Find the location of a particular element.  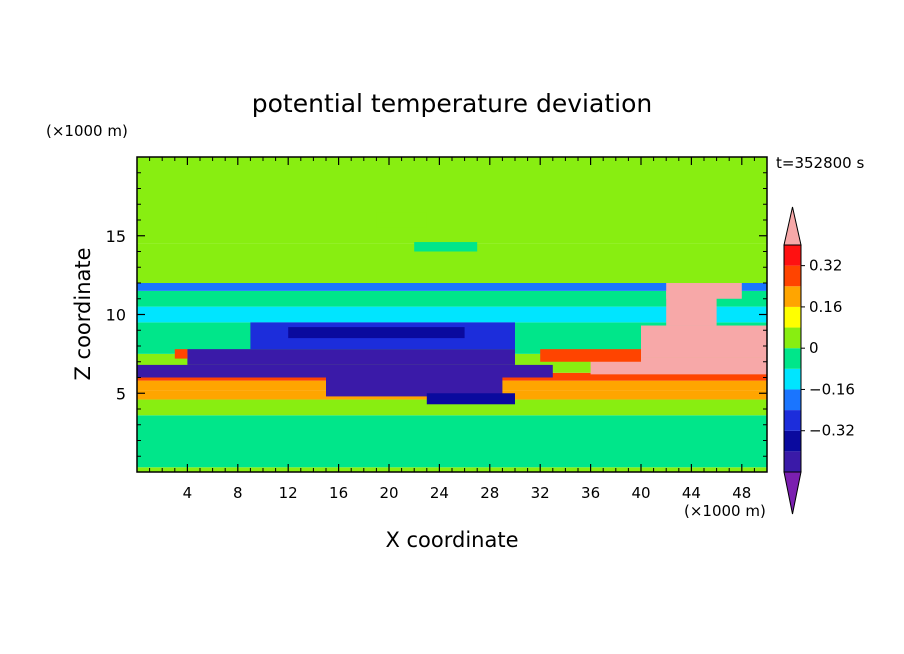

x-tick-label: 28 is located at coordinates (489, 493).